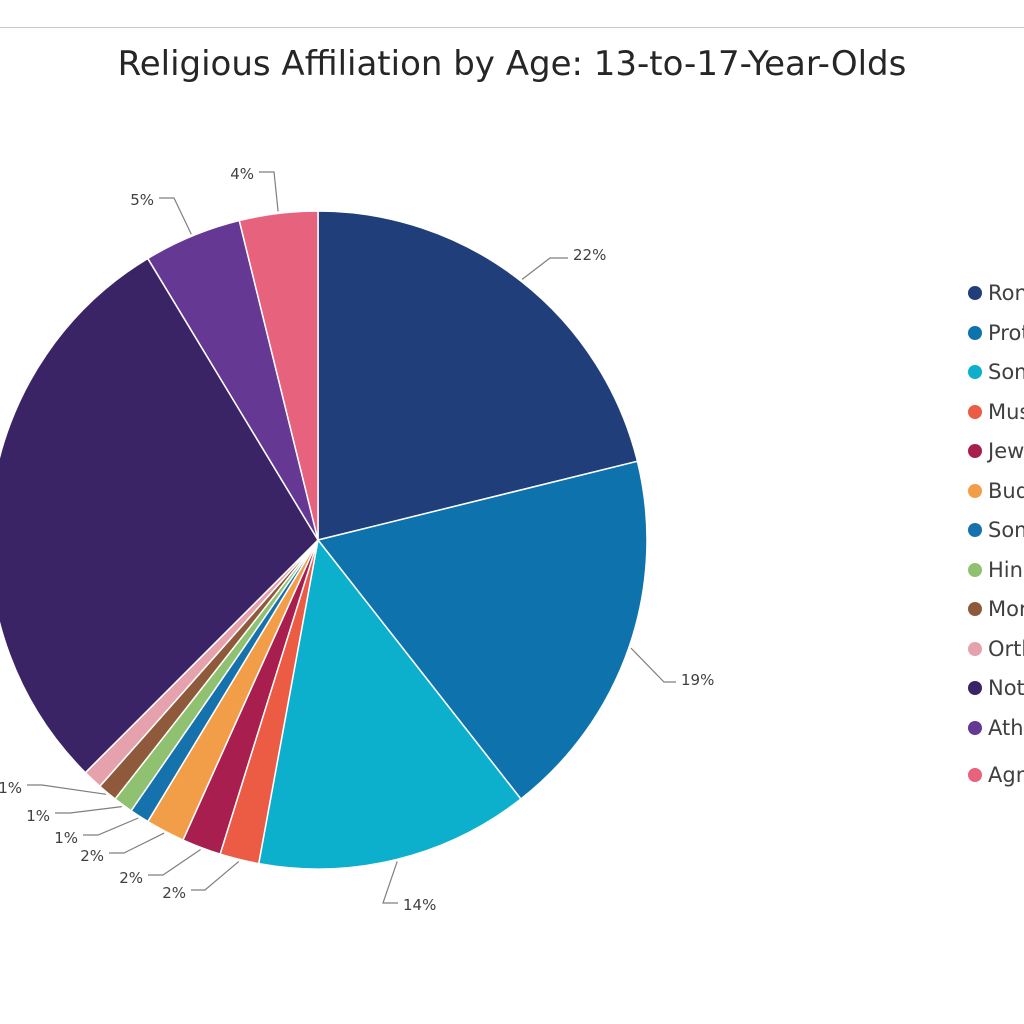  I want to click on data-label-11: 5%, so click(142, 200).